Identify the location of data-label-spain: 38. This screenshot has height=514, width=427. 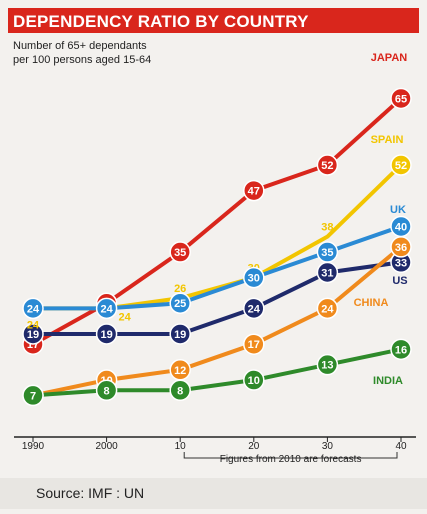
(327, 228).